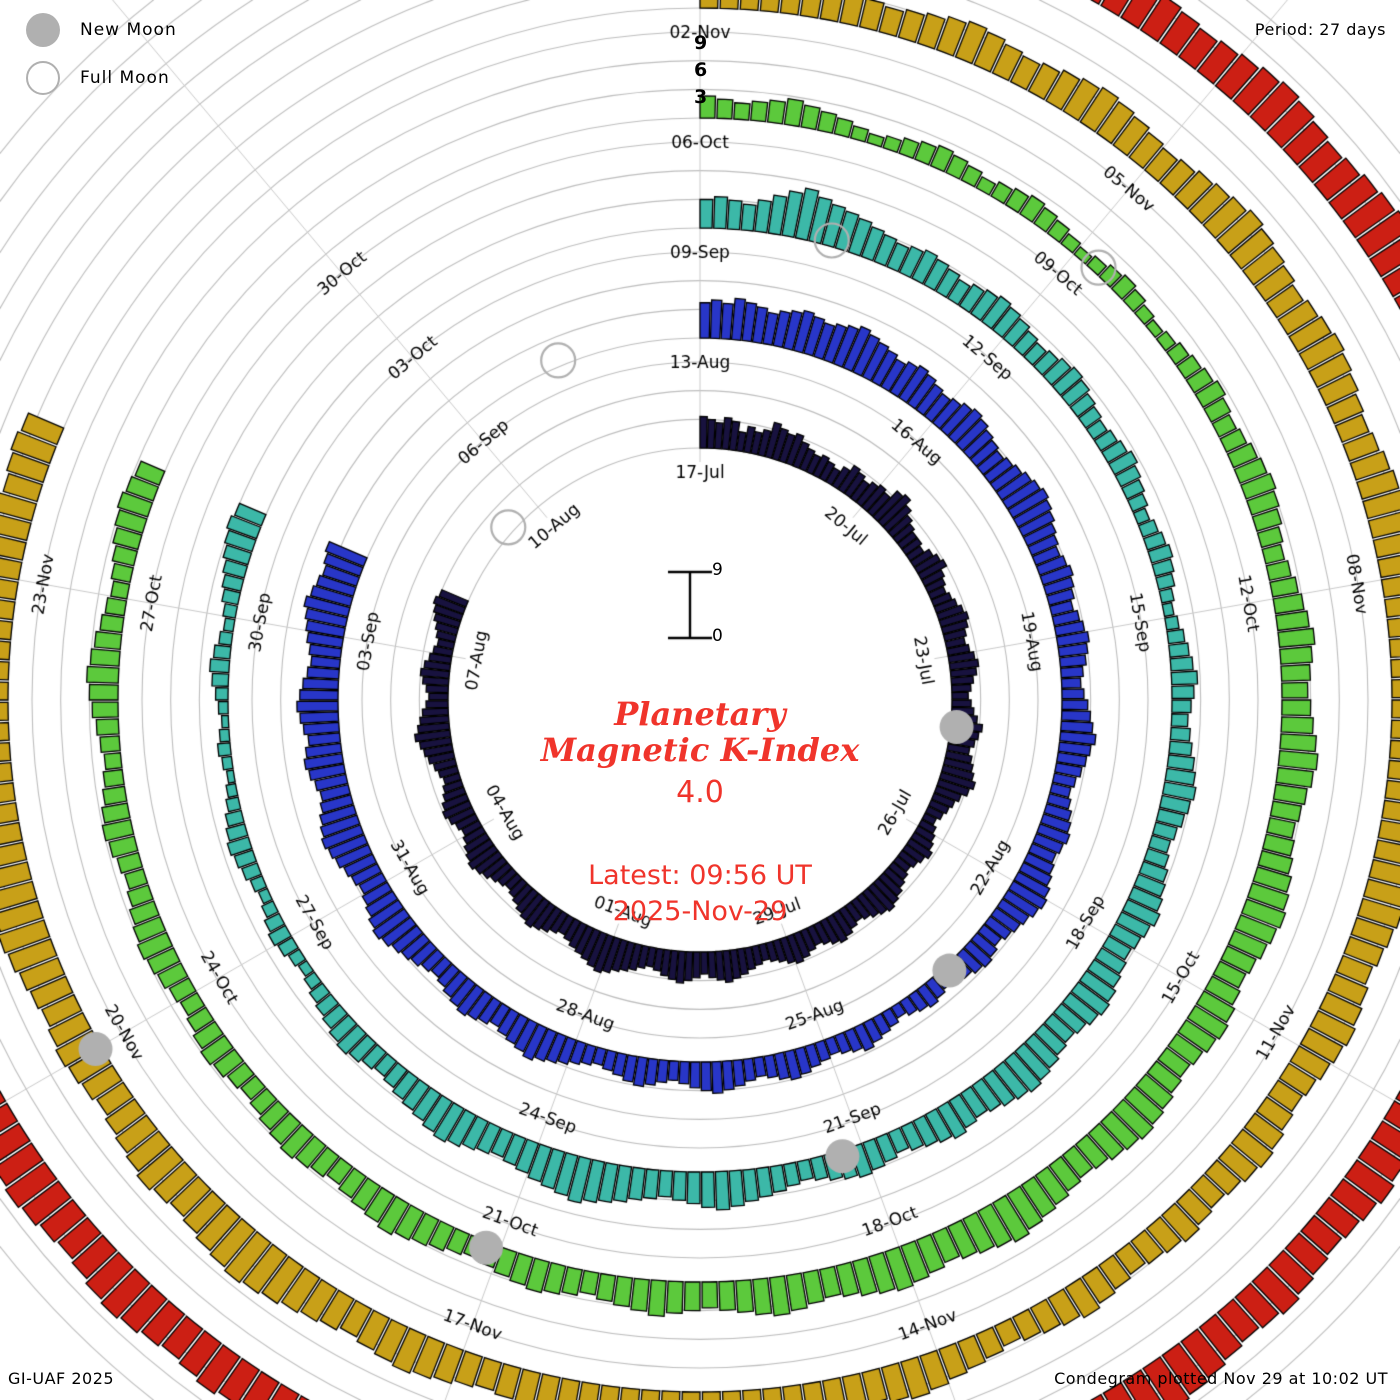 This screenshot has height=1400, width=1400. I want to click on key-max-label: 9, so click(717, 570).